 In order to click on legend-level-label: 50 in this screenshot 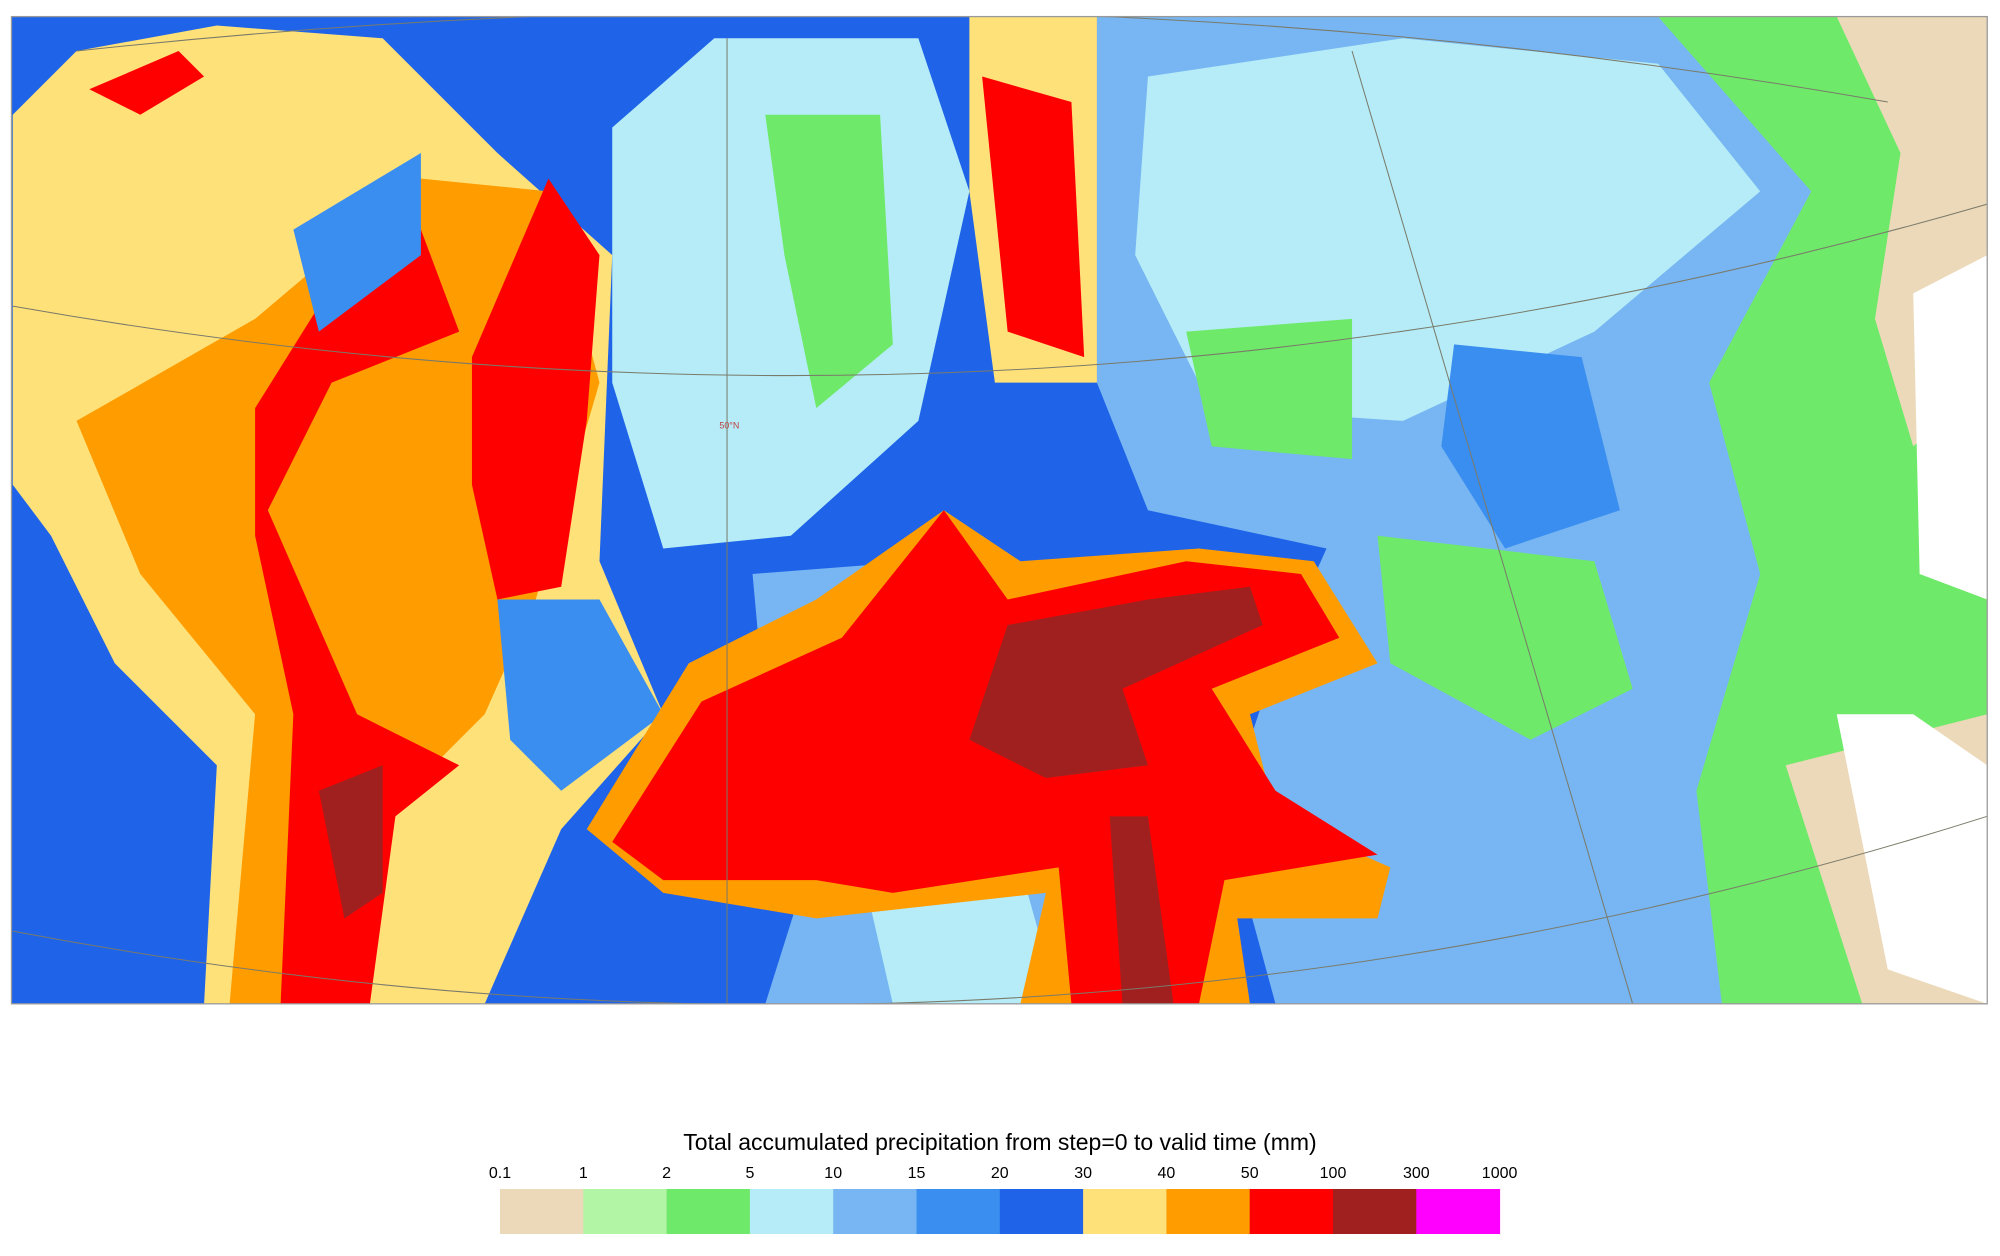, I will do `click(1250, 1173)`.